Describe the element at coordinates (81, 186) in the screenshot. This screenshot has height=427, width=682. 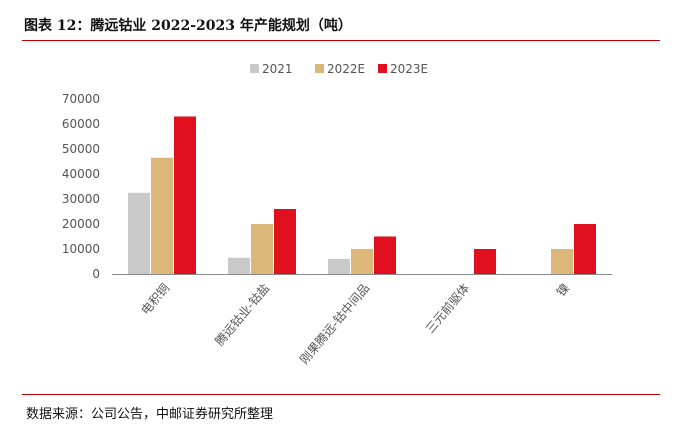
I see `y-axis: 0 10000 20000 30000 40000 50000 60000 70000` at that location.